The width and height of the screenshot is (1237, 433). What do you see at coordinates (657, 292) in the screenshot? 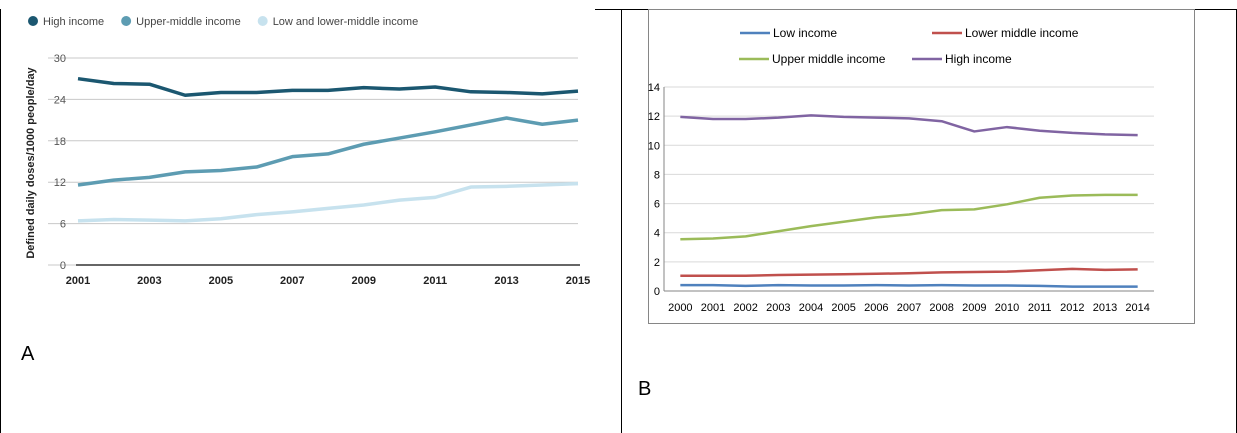
I see `chart-b-y-tick-label: 0` at bounding box center [657, 292].